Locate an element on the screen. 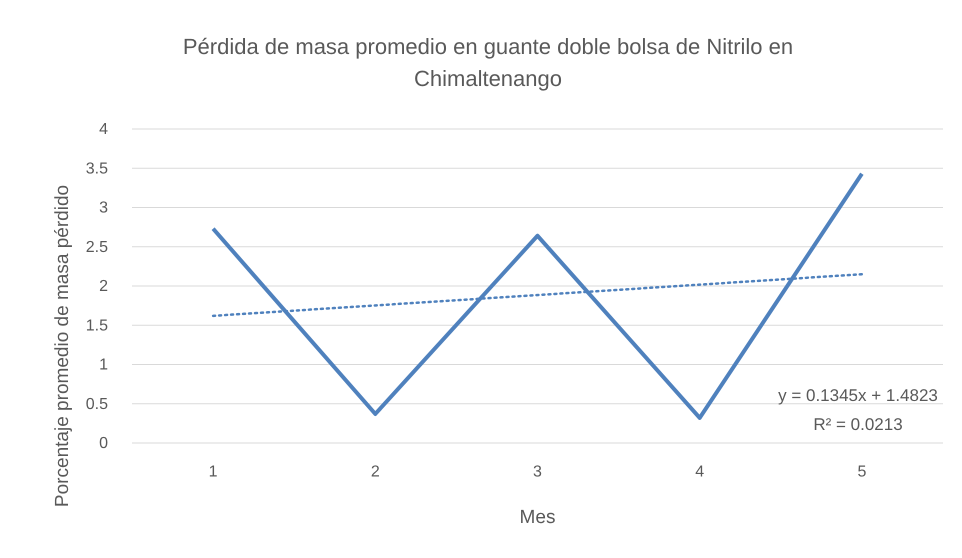 This screenshot has height=558, width=962. chart-title: Pérdida de masa promedio en guante doble bolsa de Nitrilo en Chimaltenango is located at coordinates (488, 62).